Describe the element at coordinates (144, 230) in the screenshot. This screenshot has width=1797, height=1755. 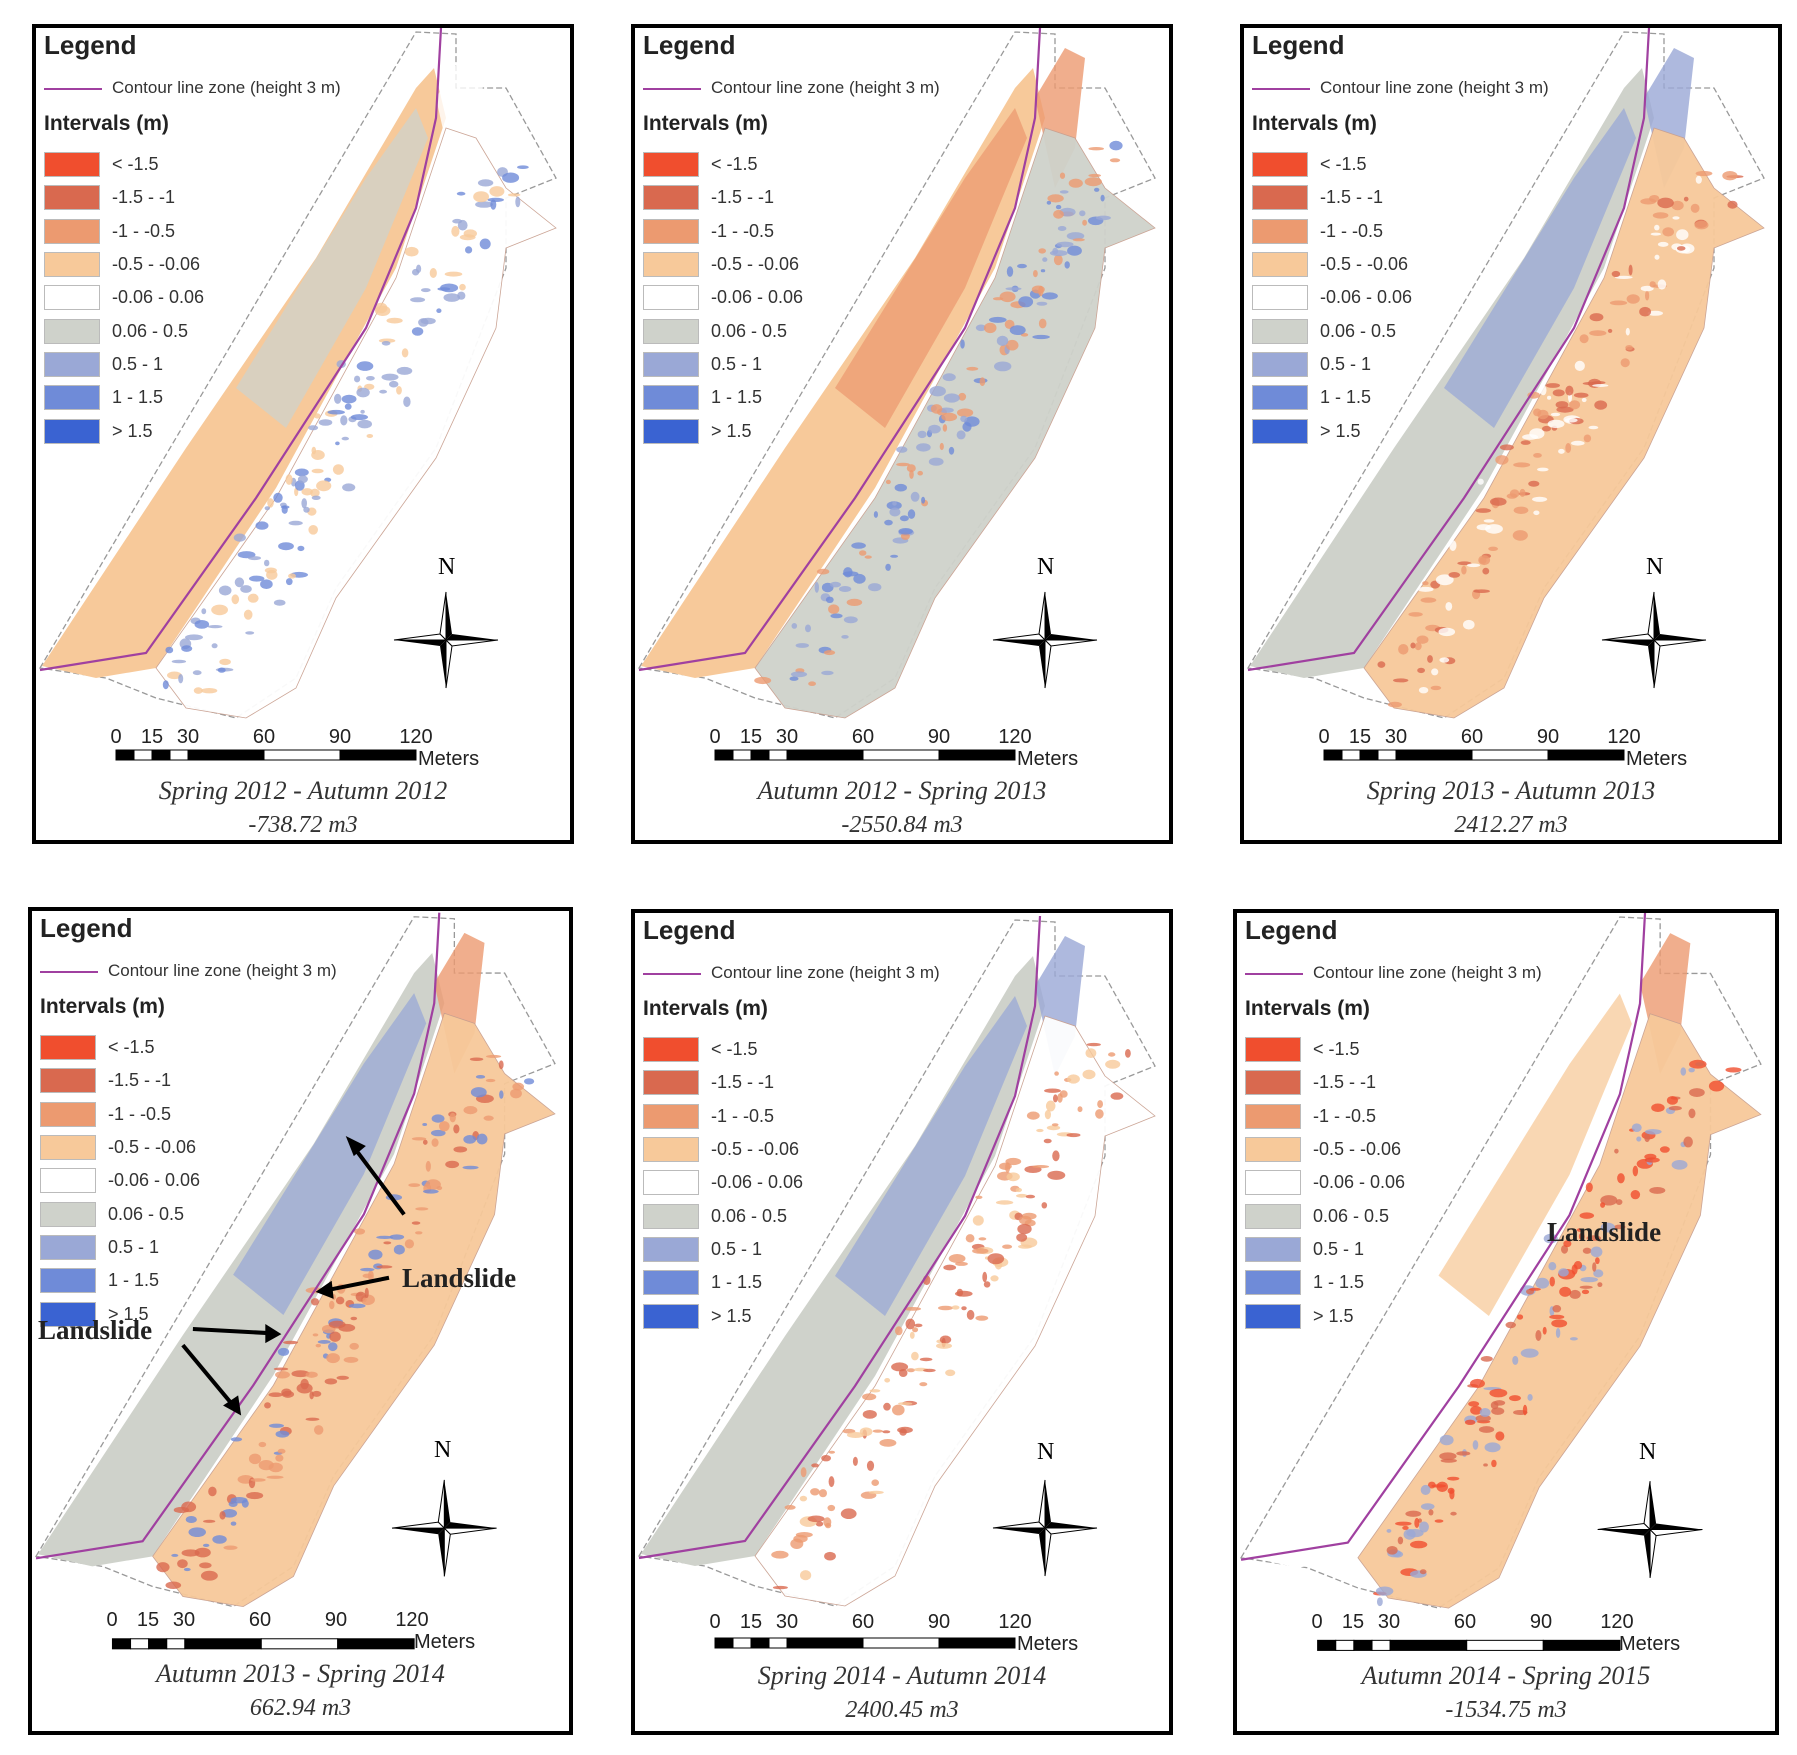
I see `legend-item-label: -1 - -0.5` at that location.